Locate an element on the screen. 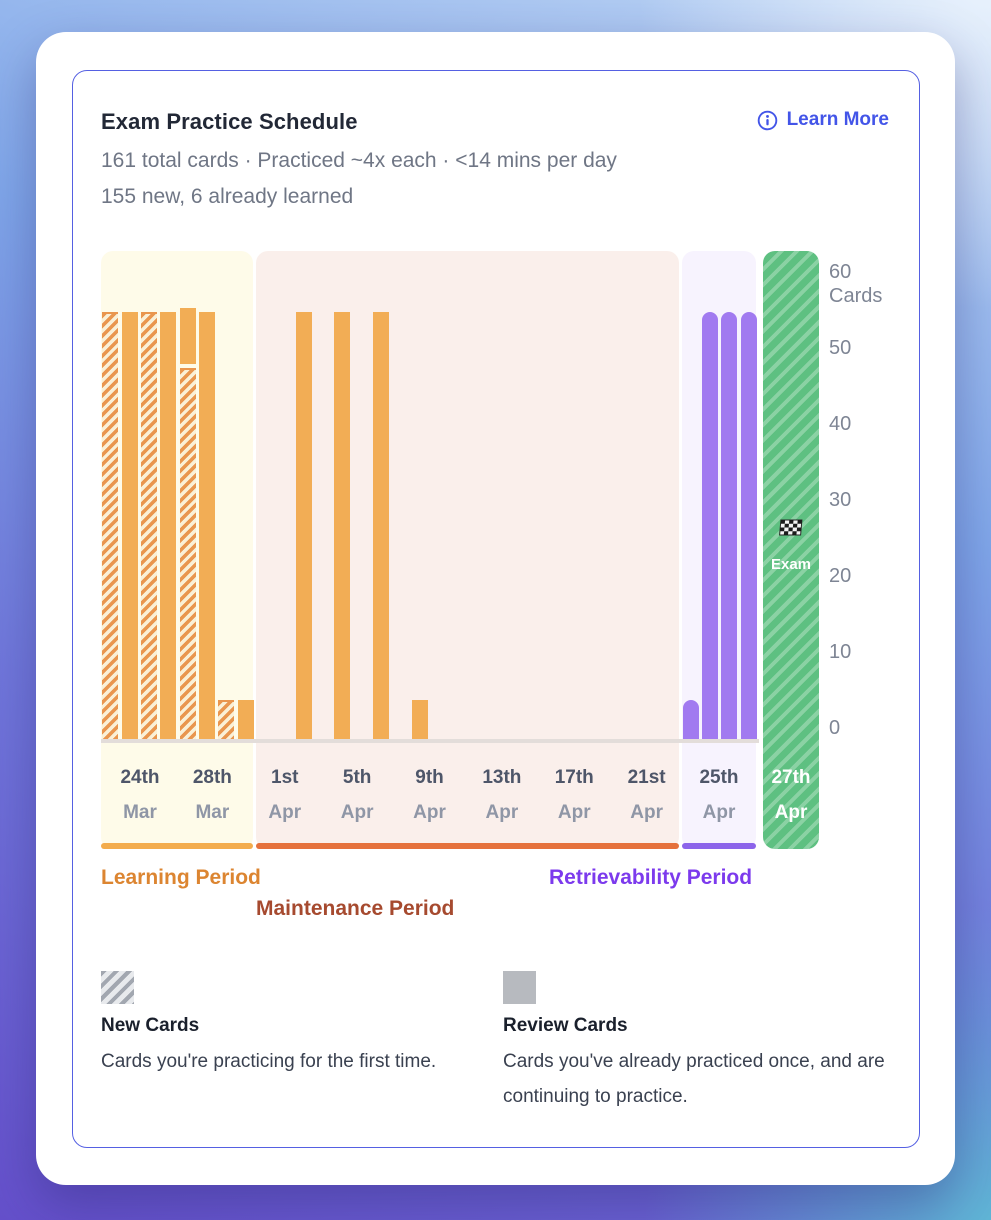 The width and height of the screenshot is (991, 1220). x-tick-label-6: 17th Apr is located at coordinates (574, 795).